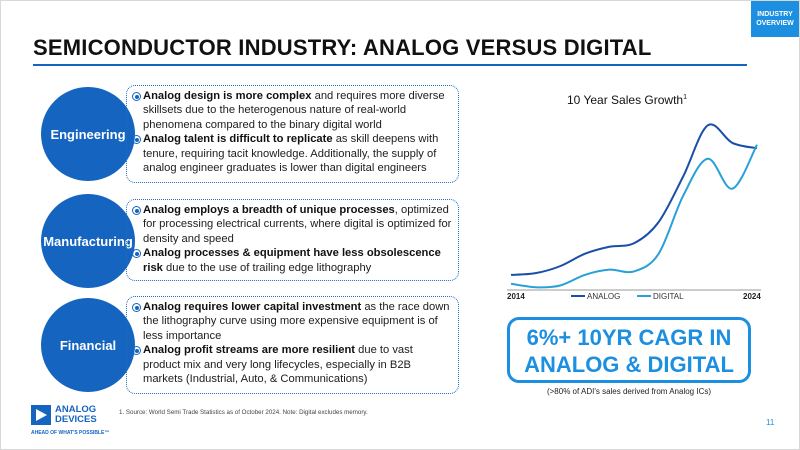 This screenshot has height=450, width=800. I want to click on chart-title: 10 Year Sales Growth1, so click(627, 100).